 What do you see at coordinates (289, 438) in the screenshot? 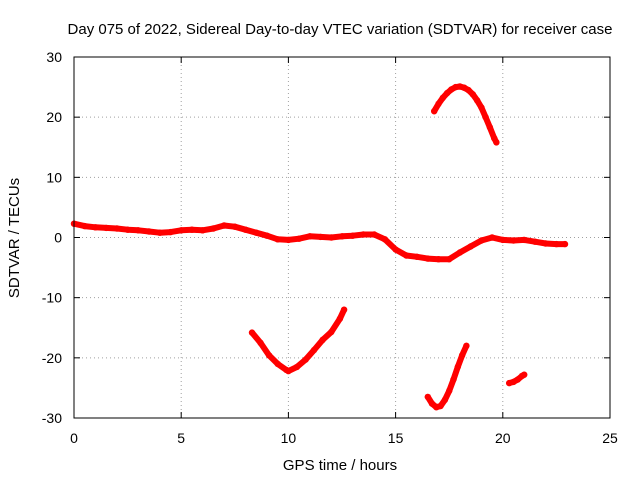
I see `x-tick-label: 10` at bounding box center [289, 438].